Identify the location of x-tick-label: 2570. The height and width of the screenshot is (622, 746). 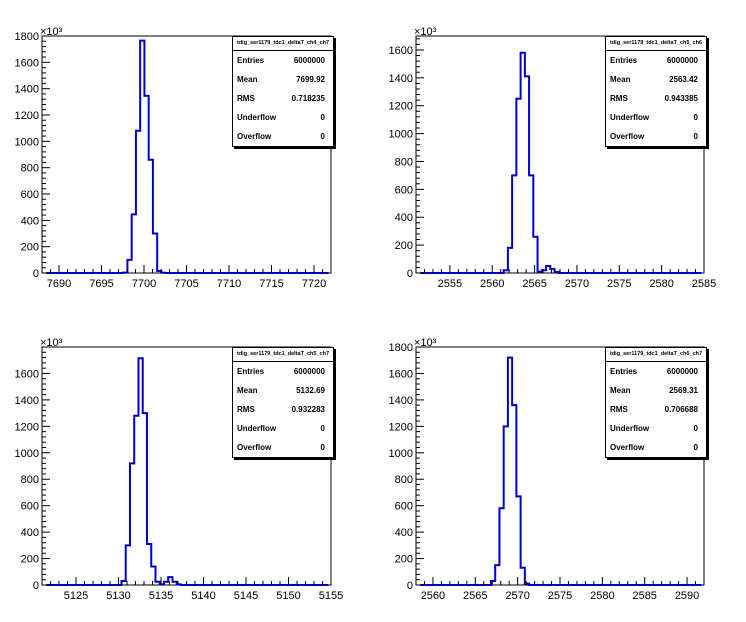
(577, 284).